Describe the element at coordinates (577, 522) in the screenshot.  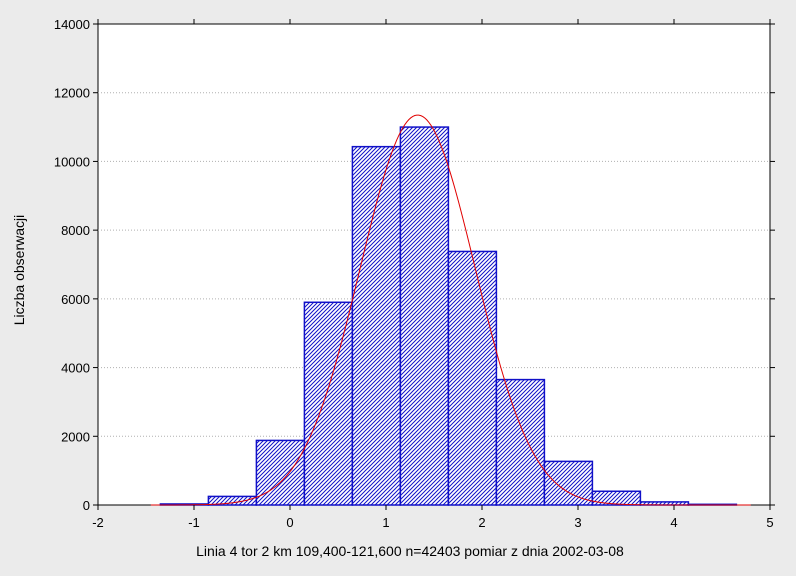
I see `x-tick-label: 3` at that location.